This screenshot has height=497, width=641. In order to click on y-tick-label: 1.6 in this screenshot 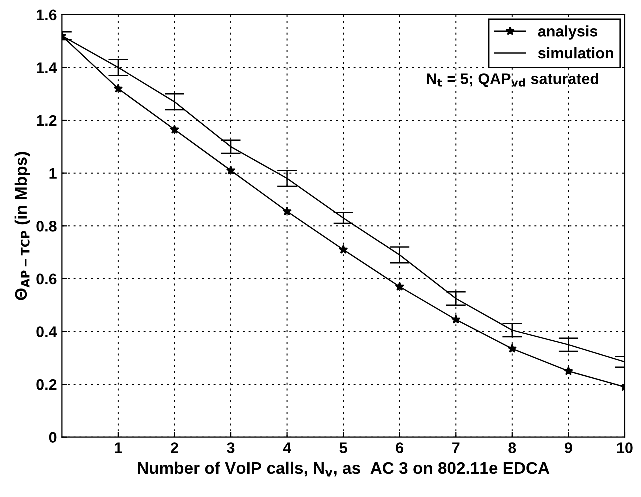, I will do `click(47, 15)`.